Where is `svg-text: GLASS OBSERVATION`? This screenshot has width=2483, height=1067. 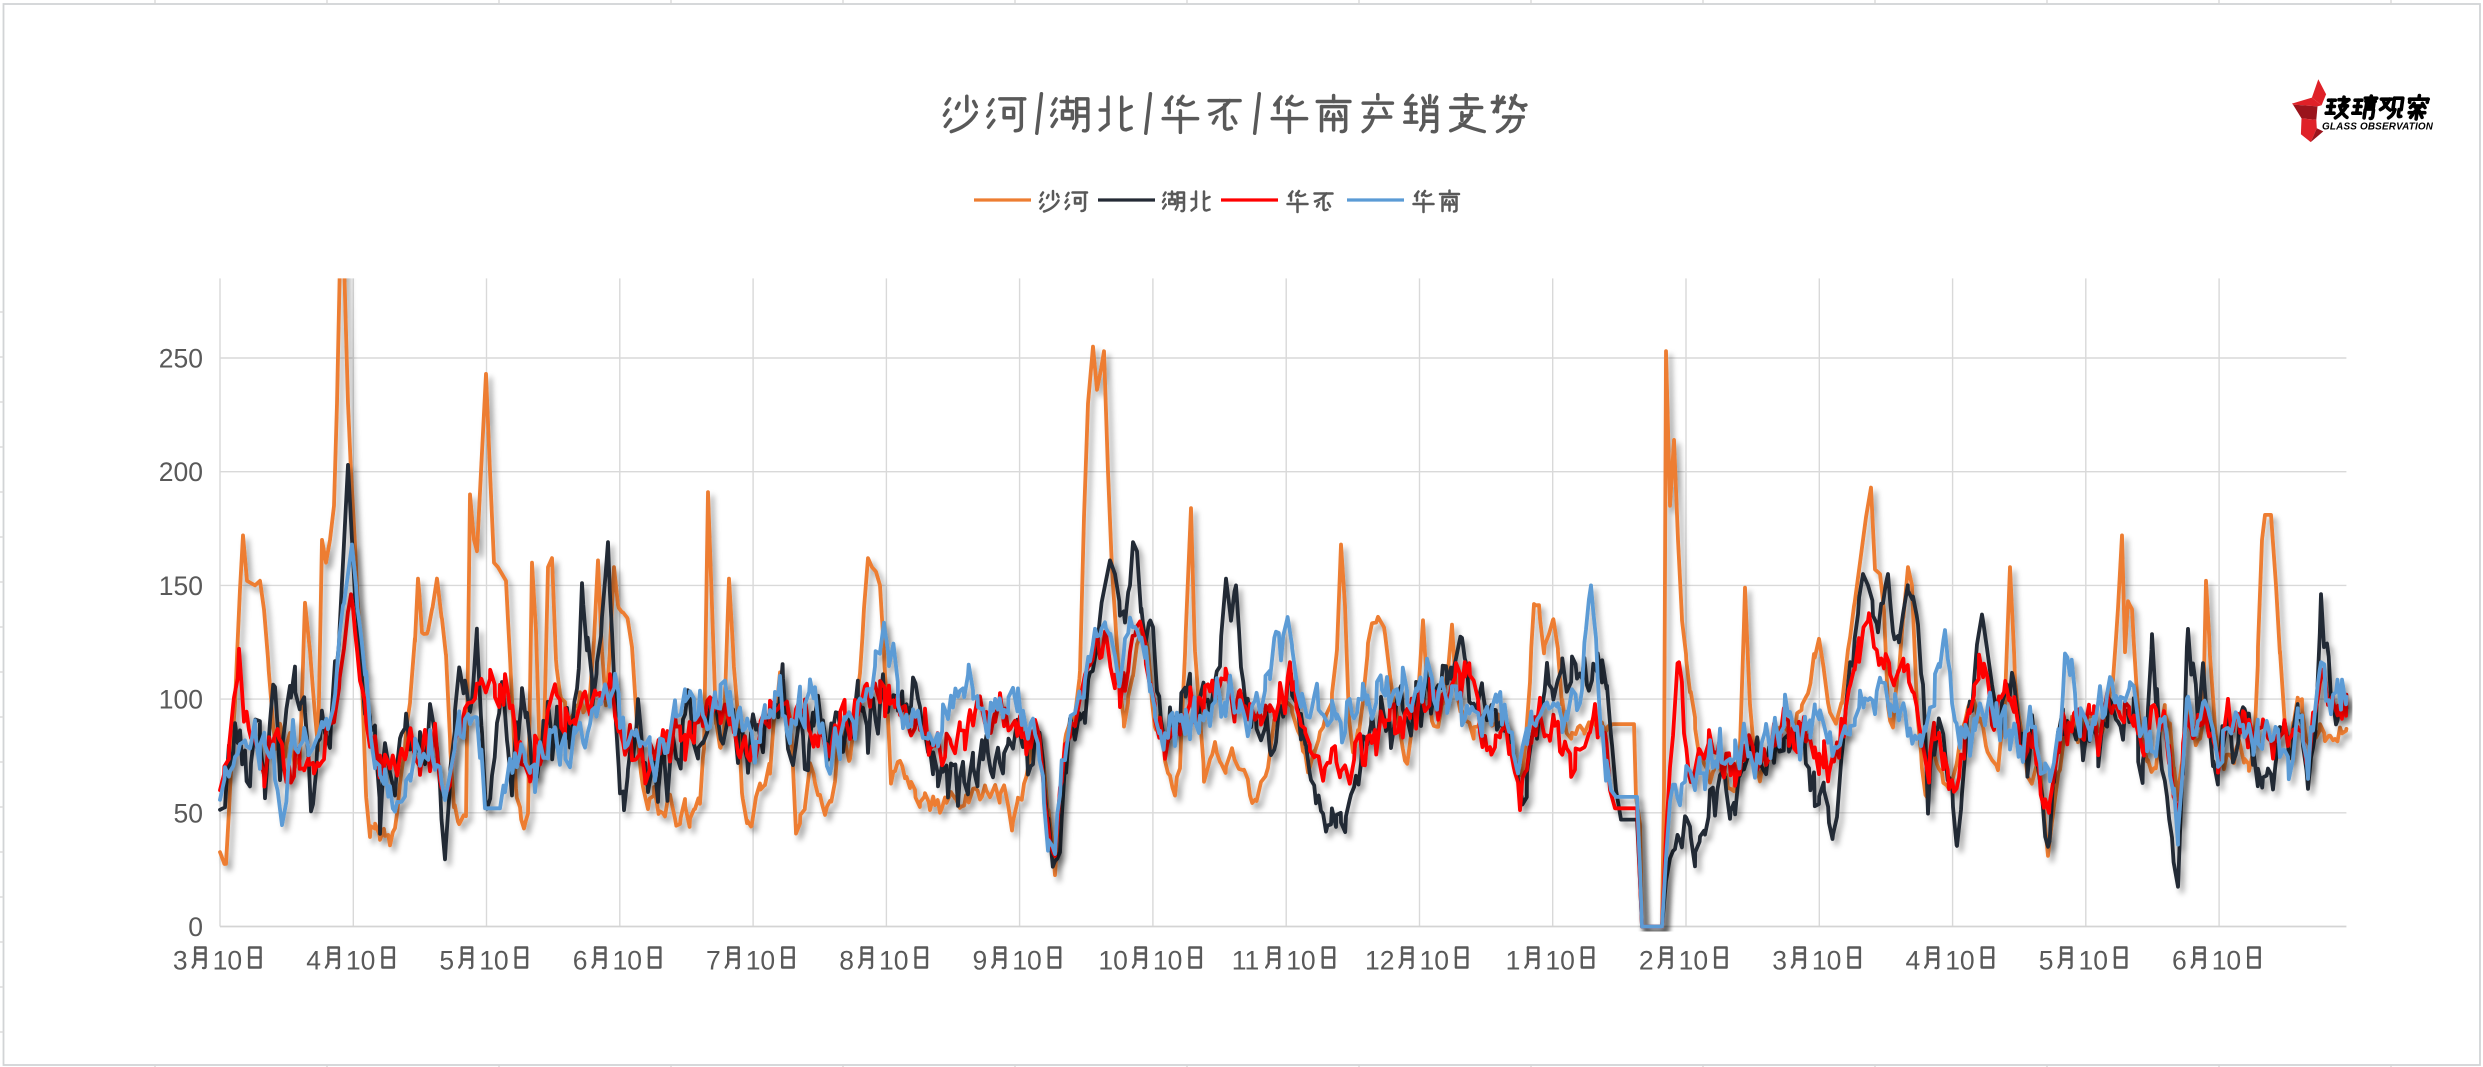 svg-text: GLASS OBSERVATION is located at coordinates (2378, 127).